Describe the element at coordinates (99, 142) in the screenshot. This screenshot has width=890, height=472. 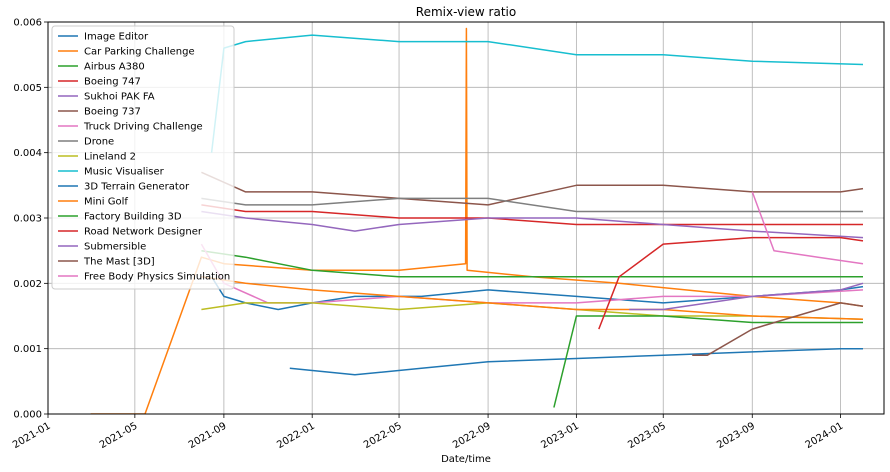
I see `legend-label: Drone` at that location.